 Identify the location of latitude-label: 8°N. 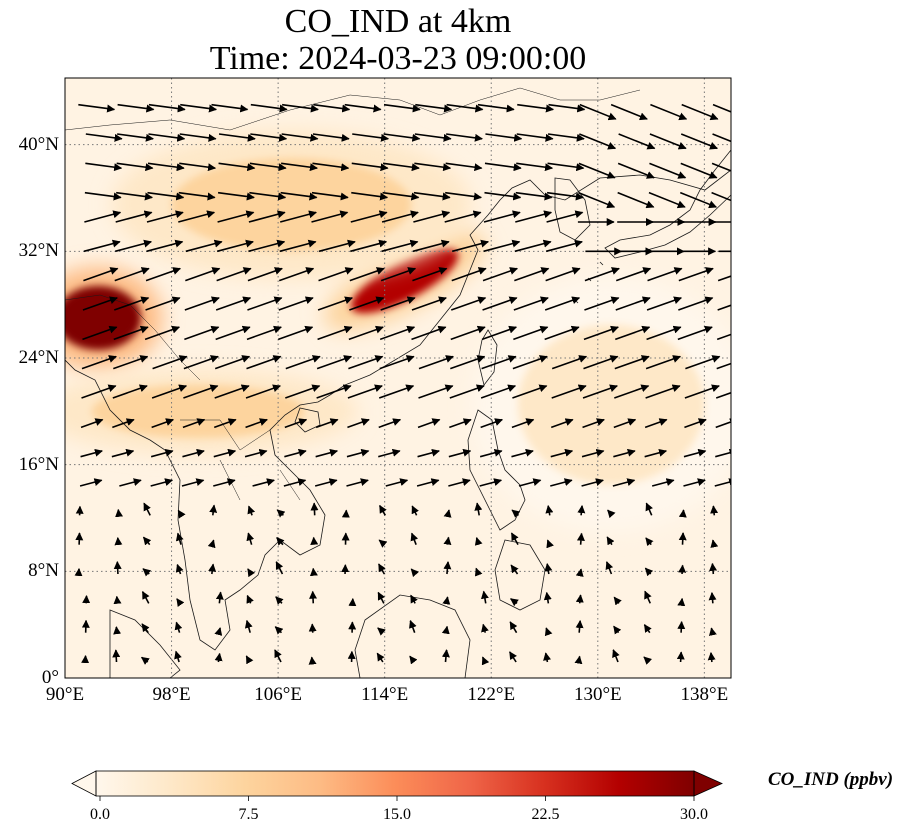
(43, 571).